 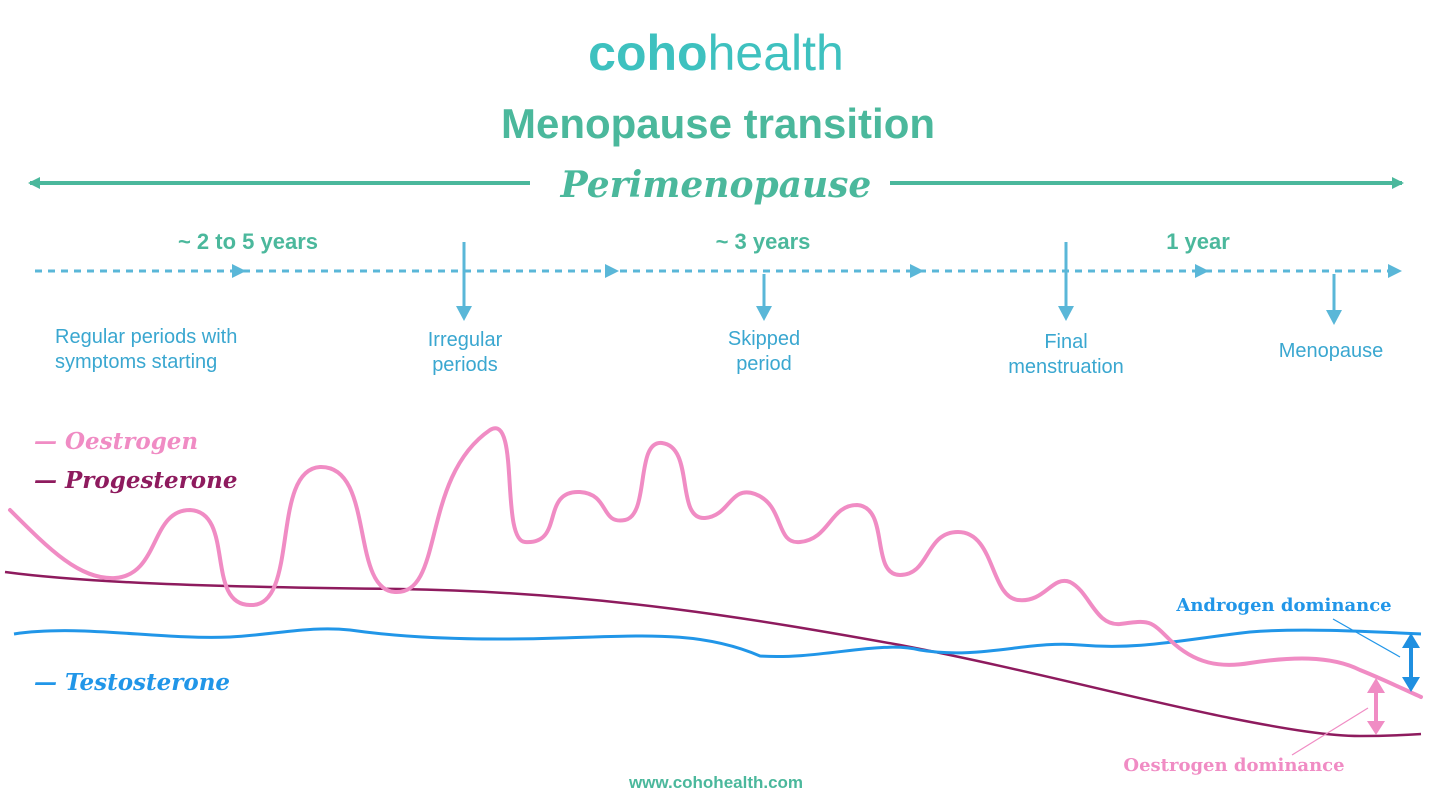 What do you see at coordinates (1330, 731) in the screenshot?
I see `oestrogen-dominance-pointer` at bounding box center [1330, 731].